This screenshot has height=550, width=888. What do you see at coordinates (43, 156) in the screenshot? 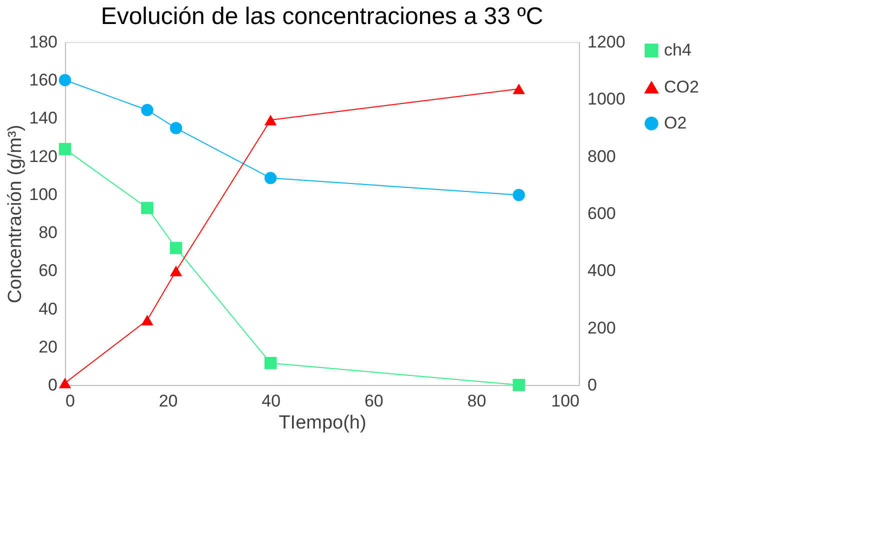
I see `y-tick-label: 120` at bounding box center [43, 156].